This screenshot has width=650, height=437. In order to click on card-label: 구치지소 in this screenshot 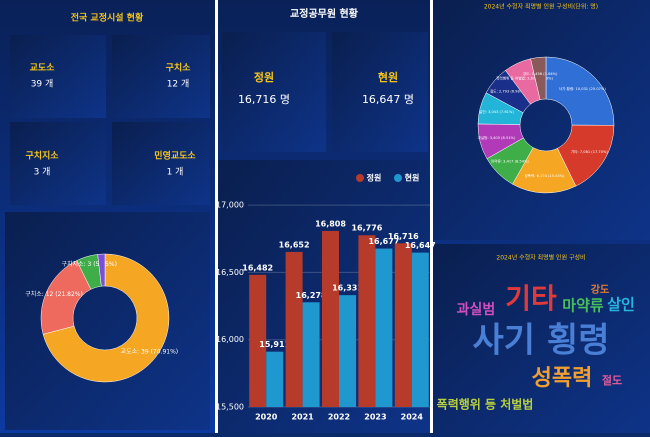, I will do `click(42, 156)`.